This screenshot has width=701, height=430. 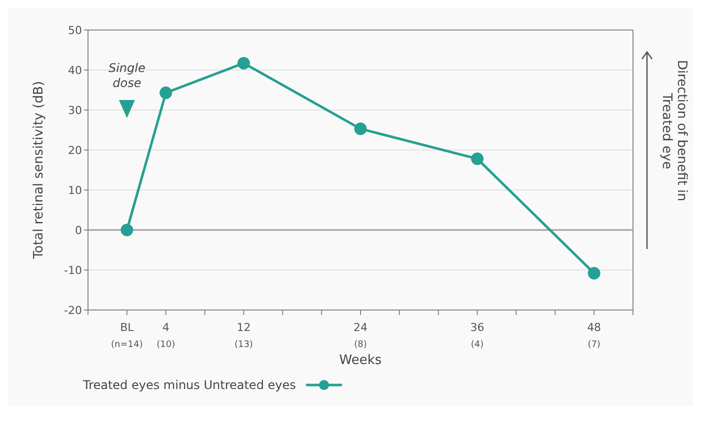 I want to click on x-axis-title: Weeks, so click(x=360, y=360).